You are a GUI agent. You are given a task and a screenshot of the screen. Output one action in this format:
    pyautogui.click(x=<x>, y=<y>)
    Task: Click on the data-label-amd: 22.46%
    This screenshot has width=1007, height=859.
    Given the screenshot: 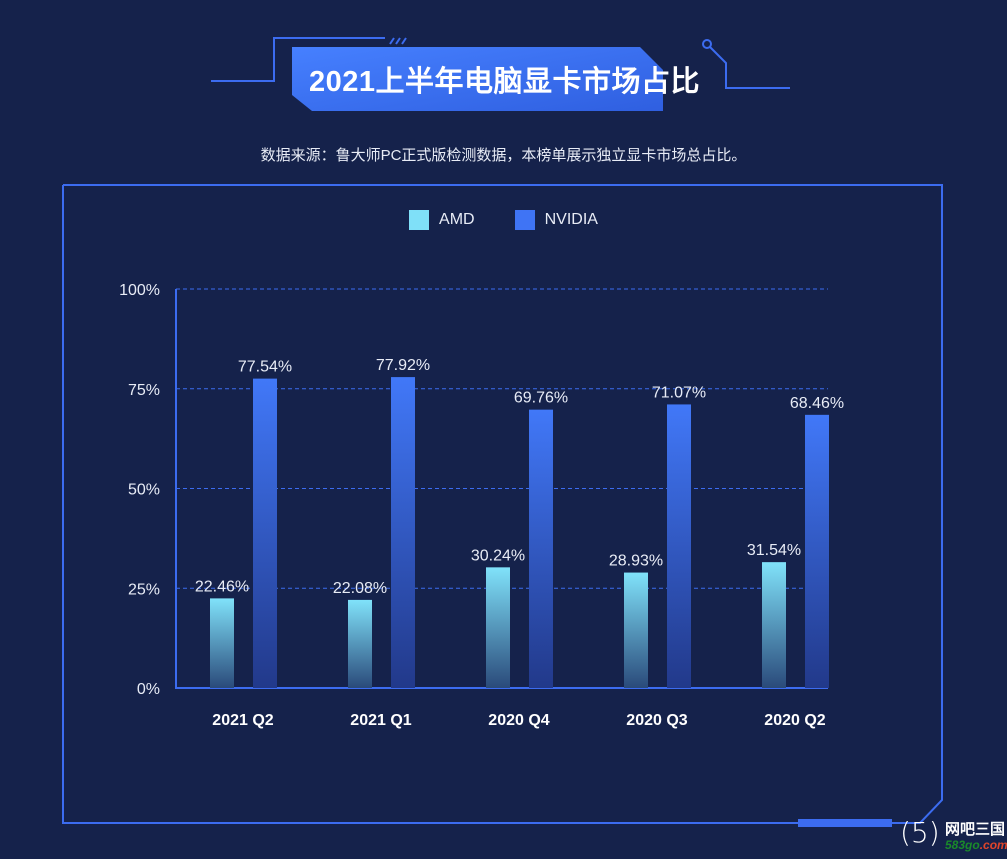 What is the action you would take?
    pyautogui.click(x=222, y=586)
    